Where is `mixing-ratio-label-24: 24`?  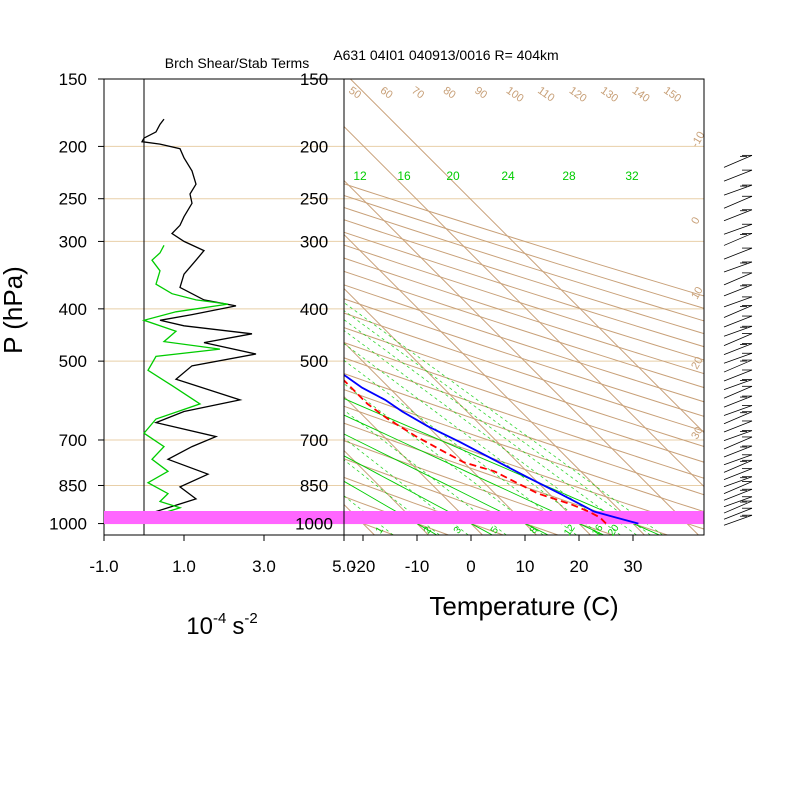 mixing-ratio-label-24: 24 is located at coordinates (508, 176).